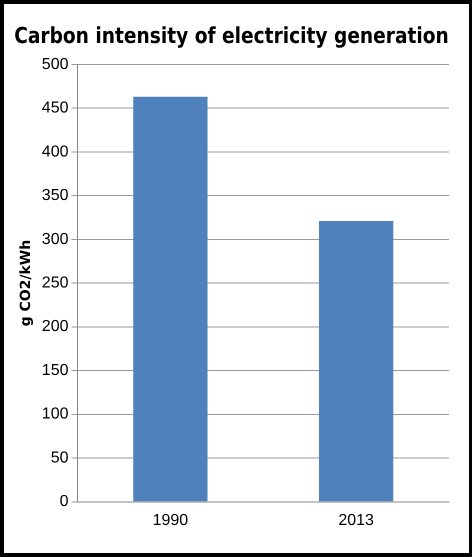 Image resolution: width=473 pixels, height=557 pixels. What do you see at coordinates (55, 239) in the screenshot?
I see `y-tick-label: 300` at bounding box center [55, 239].